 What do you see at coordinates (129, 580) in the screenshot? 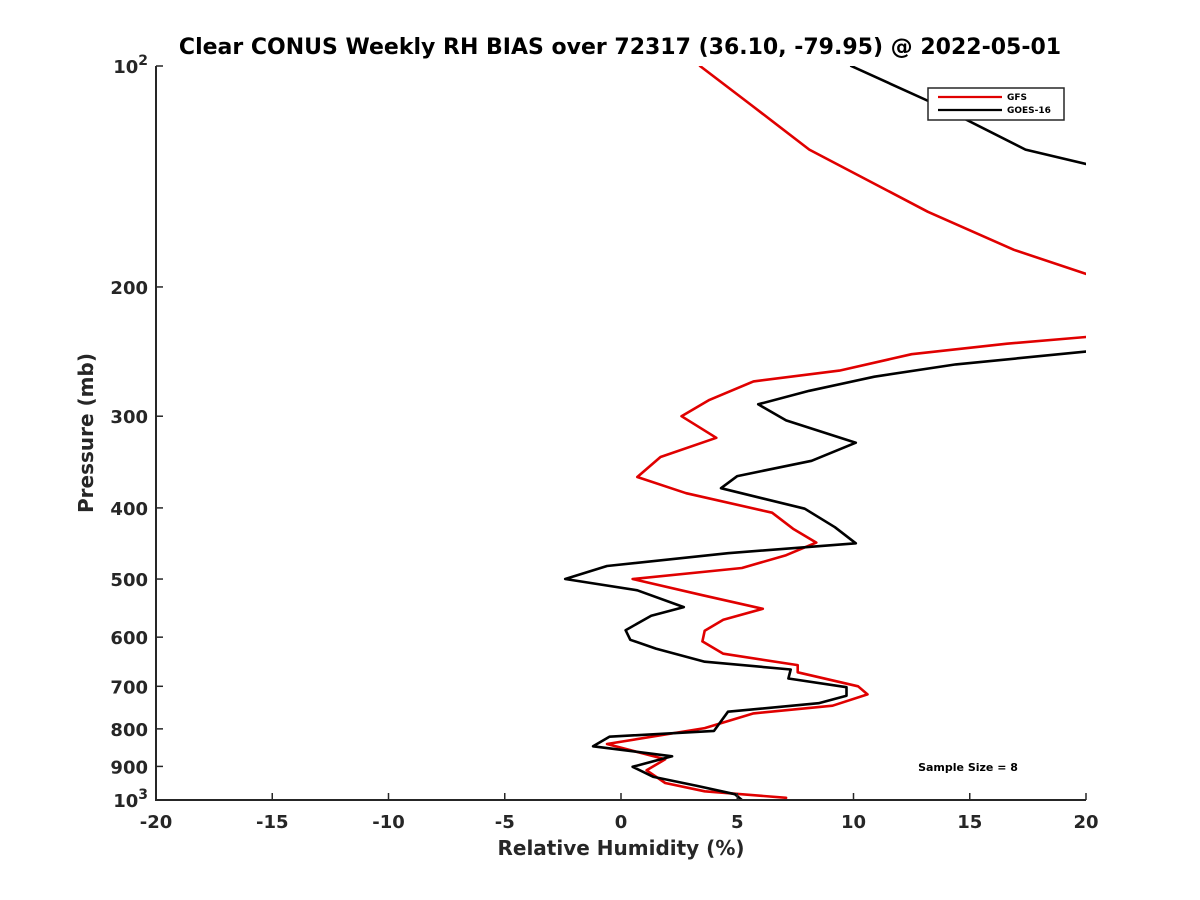
I see `y-tick-label: 500` at bounding box center [129, 580].